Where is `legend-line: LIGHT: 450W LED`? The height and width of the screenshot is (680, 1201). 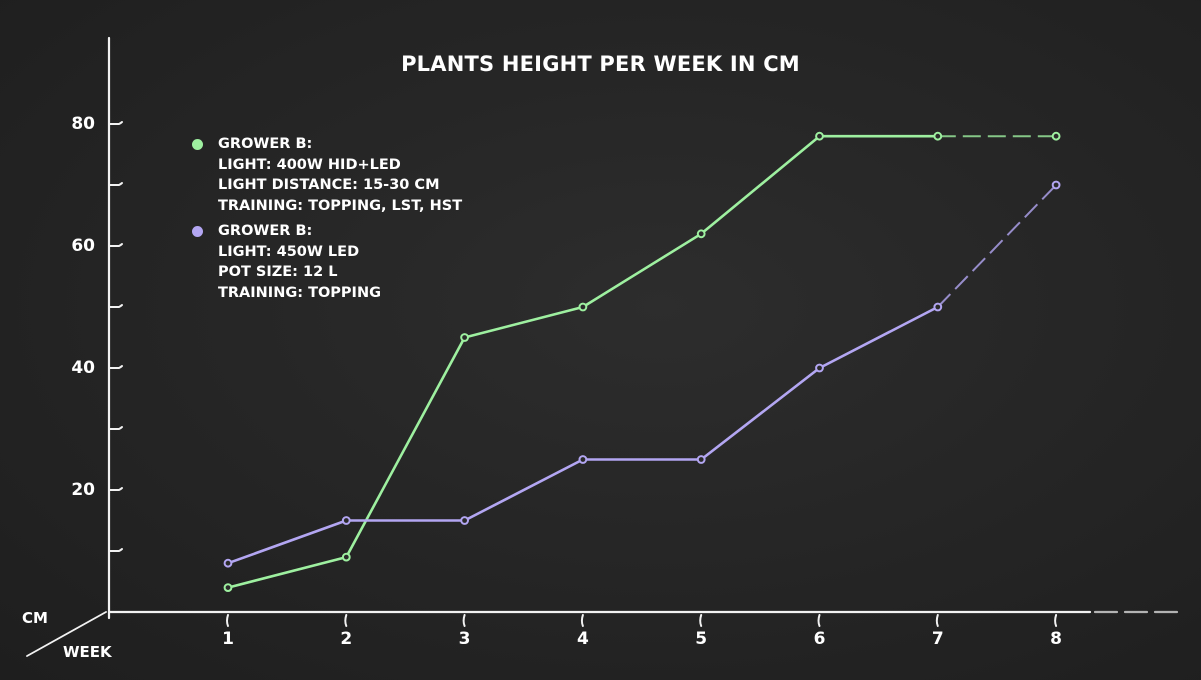
legend-line: LIGHT: 450W LED is located at coordinates (289, 251).